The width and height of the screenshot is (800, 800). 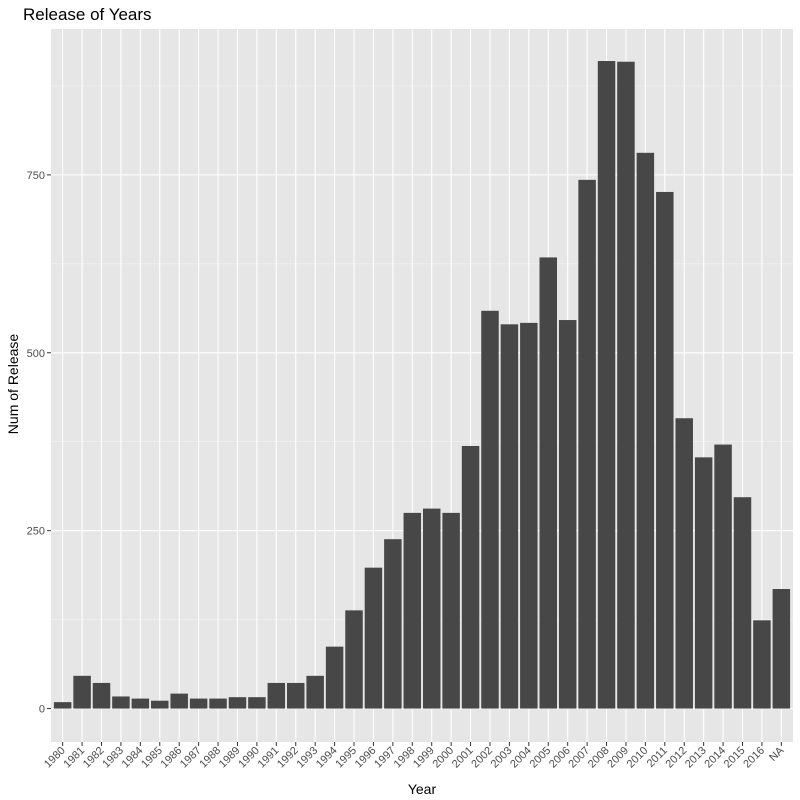 What do you see at coordinates (470, 577) in the screenshot?
I see `bar-2001` at bounding box center [470, 577].